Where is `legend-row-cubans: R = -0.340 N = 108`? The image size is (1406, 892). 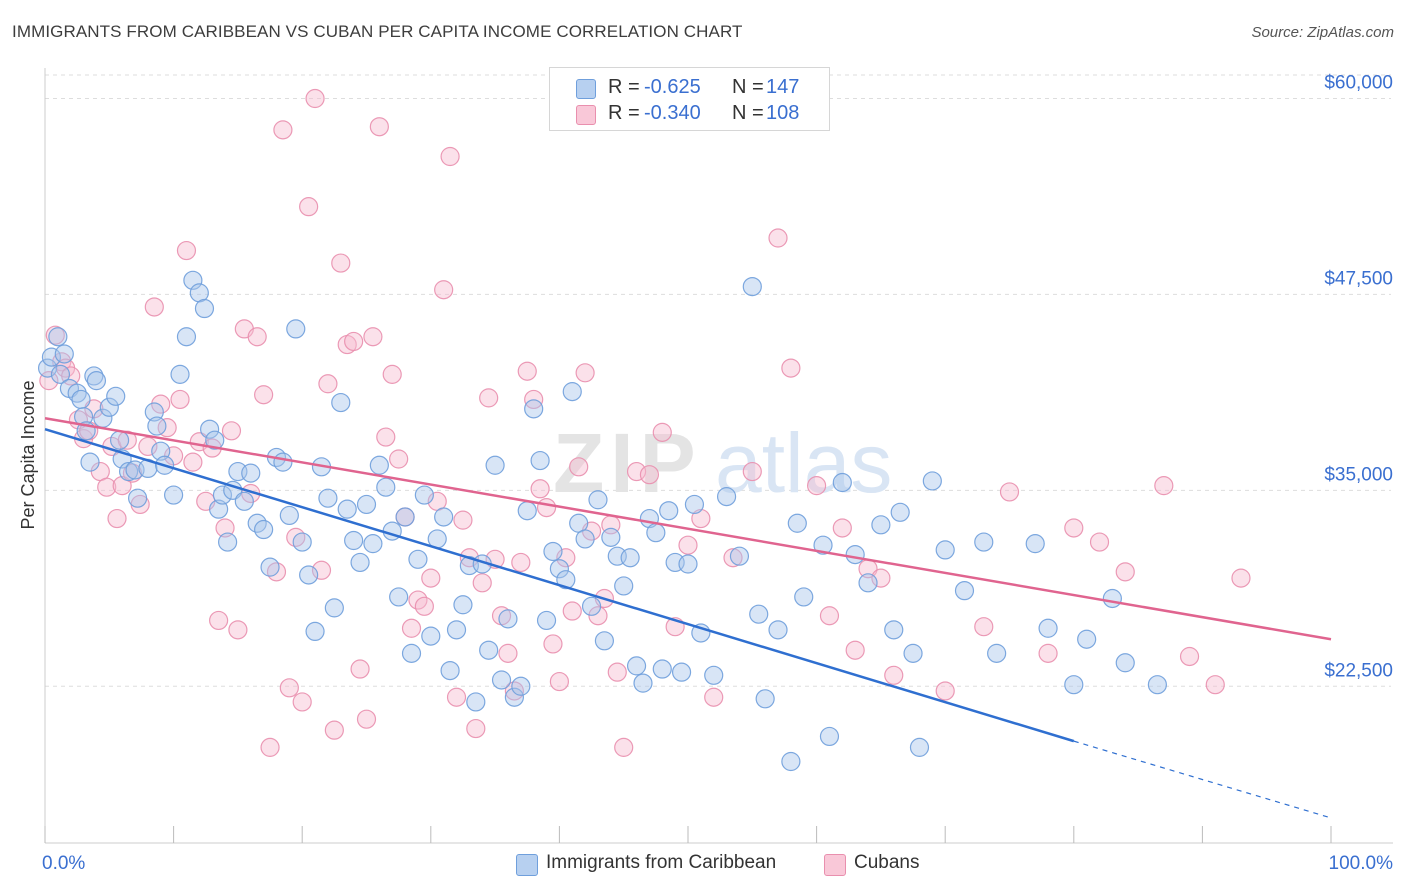 legend-row-cubans: R = -0.340 N = 108 is located at coordinates (689, 114).